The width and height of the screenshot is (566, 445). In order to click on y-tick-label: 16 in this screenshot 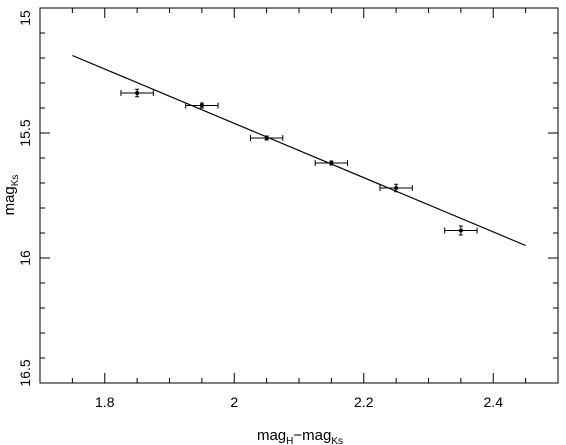, I will do `click(25, 258)`.